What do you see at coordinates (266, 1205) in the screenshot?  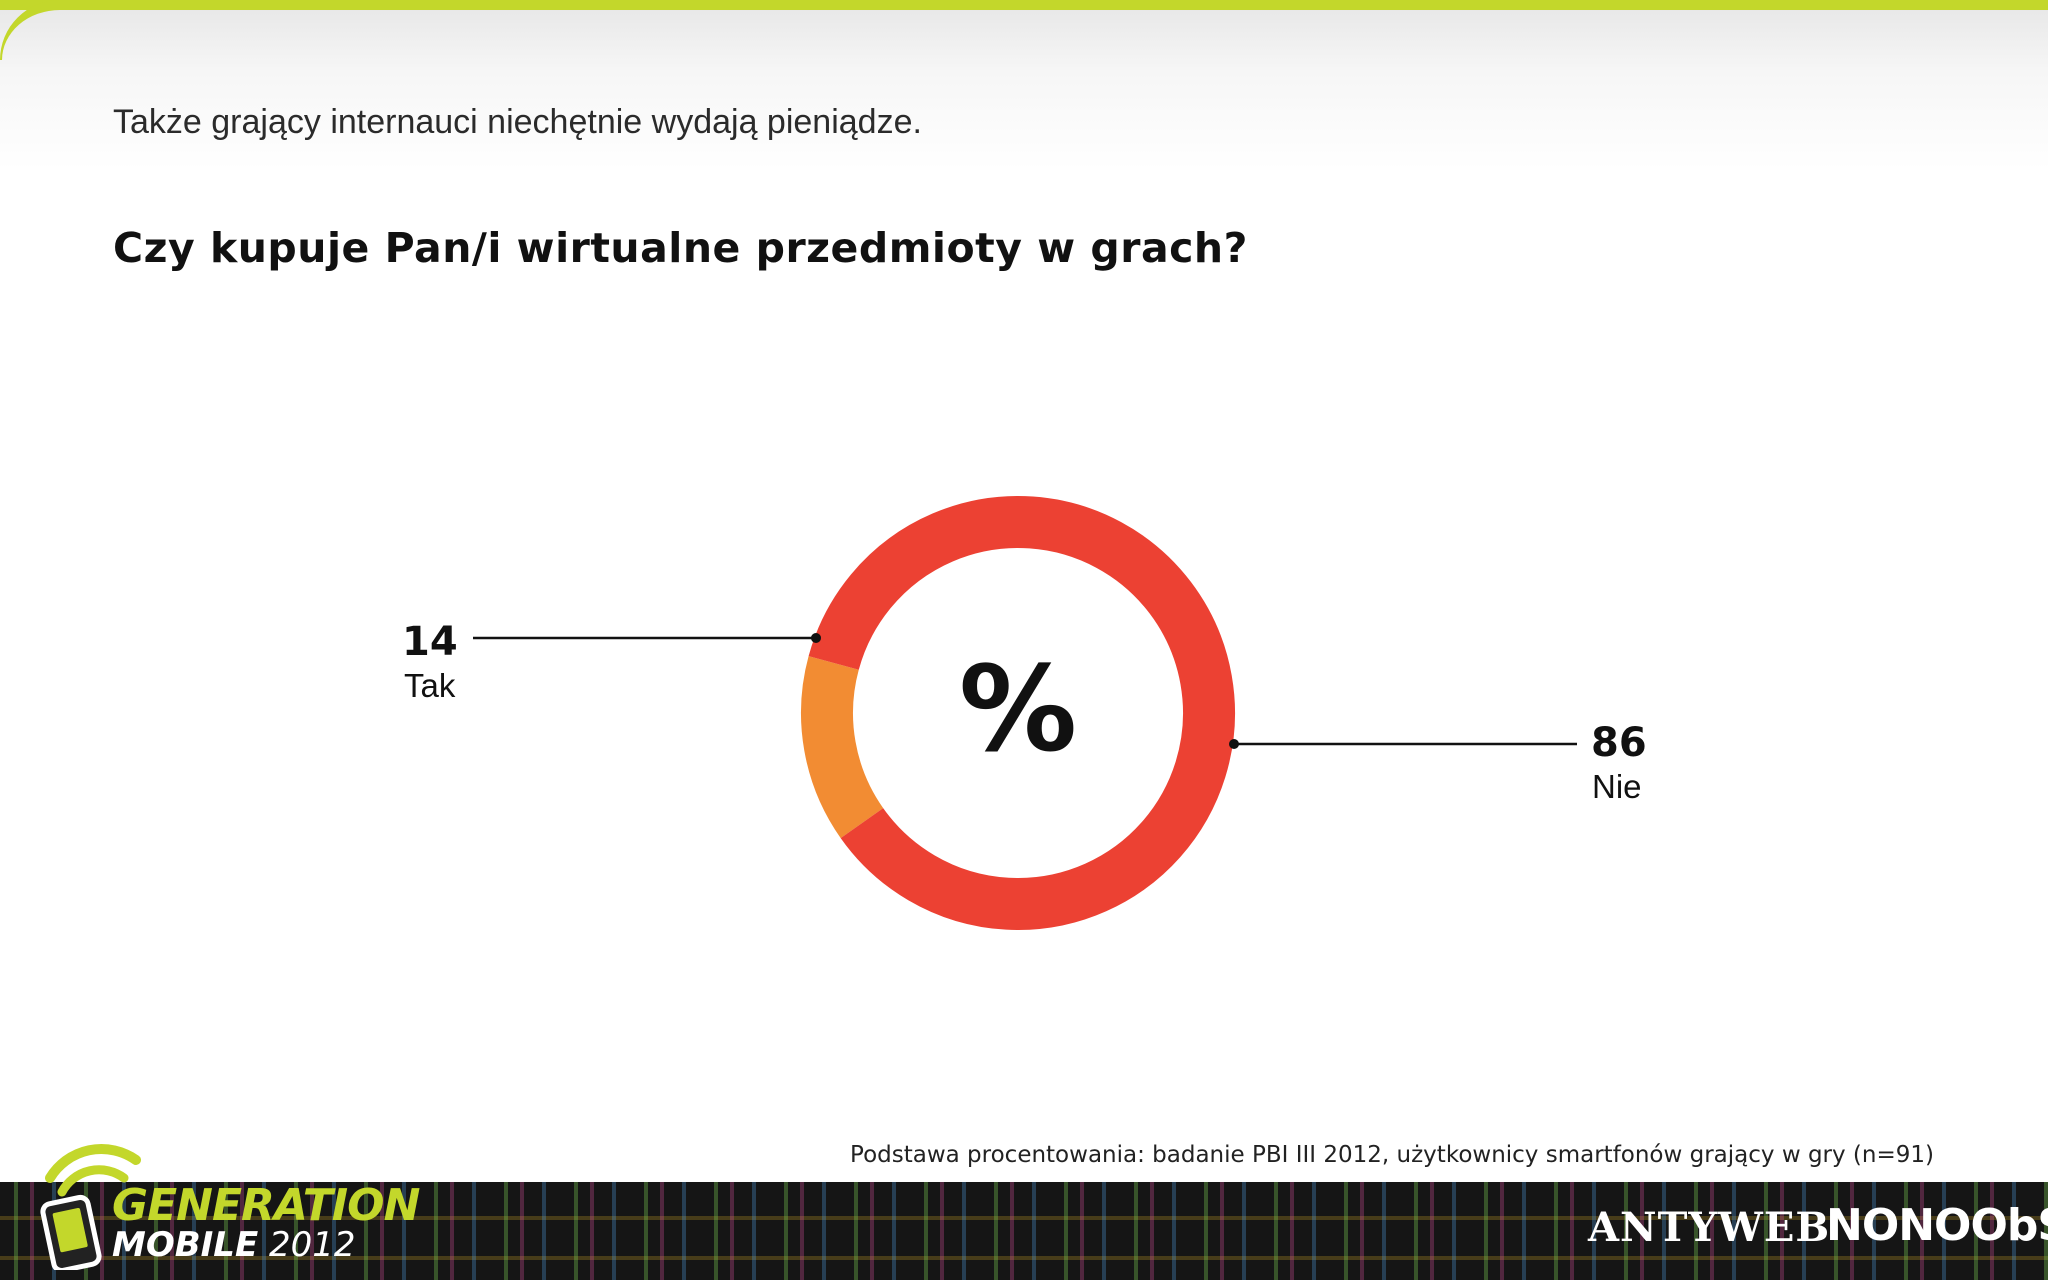 I see `logo-generation-text: GENERATION` at bounding box center [266, 1205].